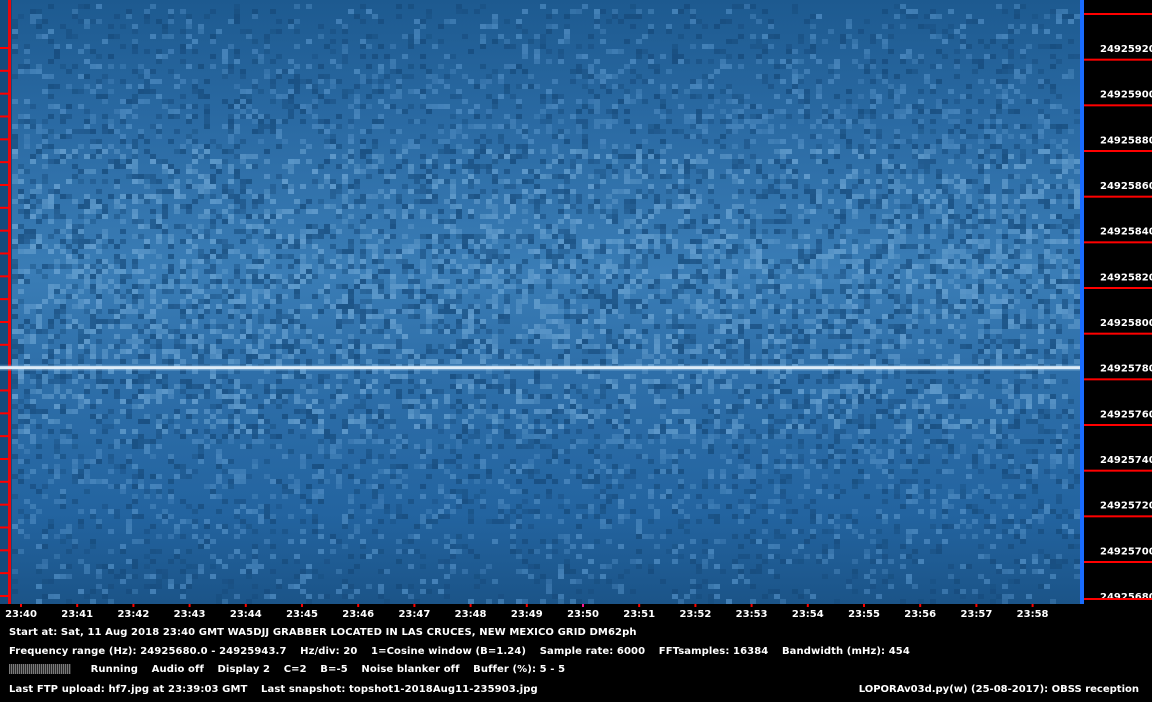  I want to click on time-label: 23:52, so click(695, 614).